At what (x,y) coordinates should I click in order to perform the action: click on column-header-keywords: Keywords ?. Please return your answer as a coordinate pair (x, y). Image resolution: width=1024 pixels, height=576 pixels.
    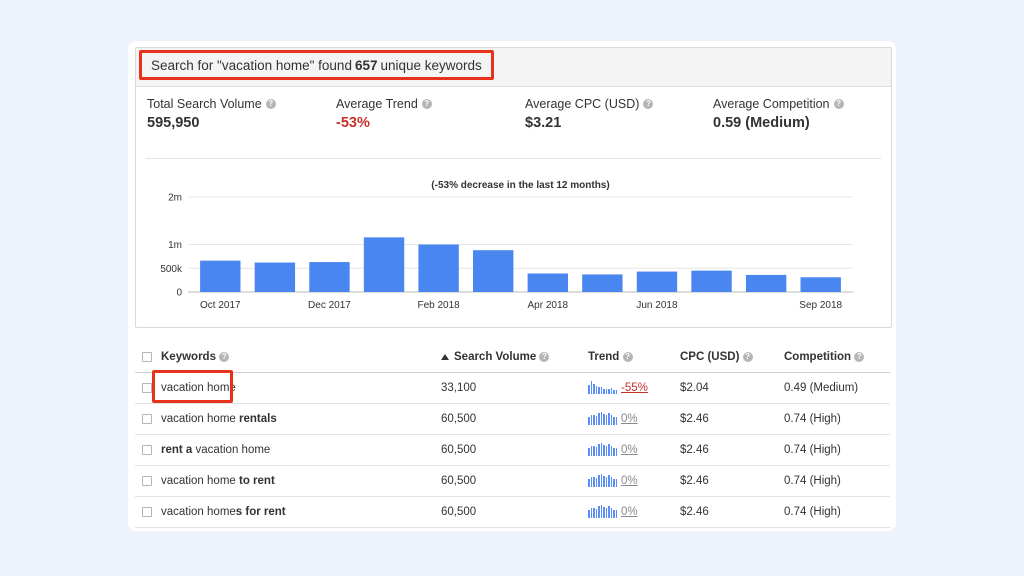
    Looking at the image, I should click on (195, 356).